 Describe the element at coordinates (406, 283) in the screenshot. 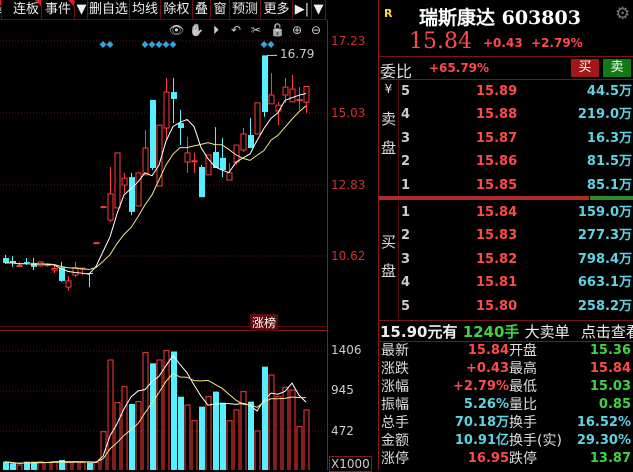

I see `level: 4` at that location.